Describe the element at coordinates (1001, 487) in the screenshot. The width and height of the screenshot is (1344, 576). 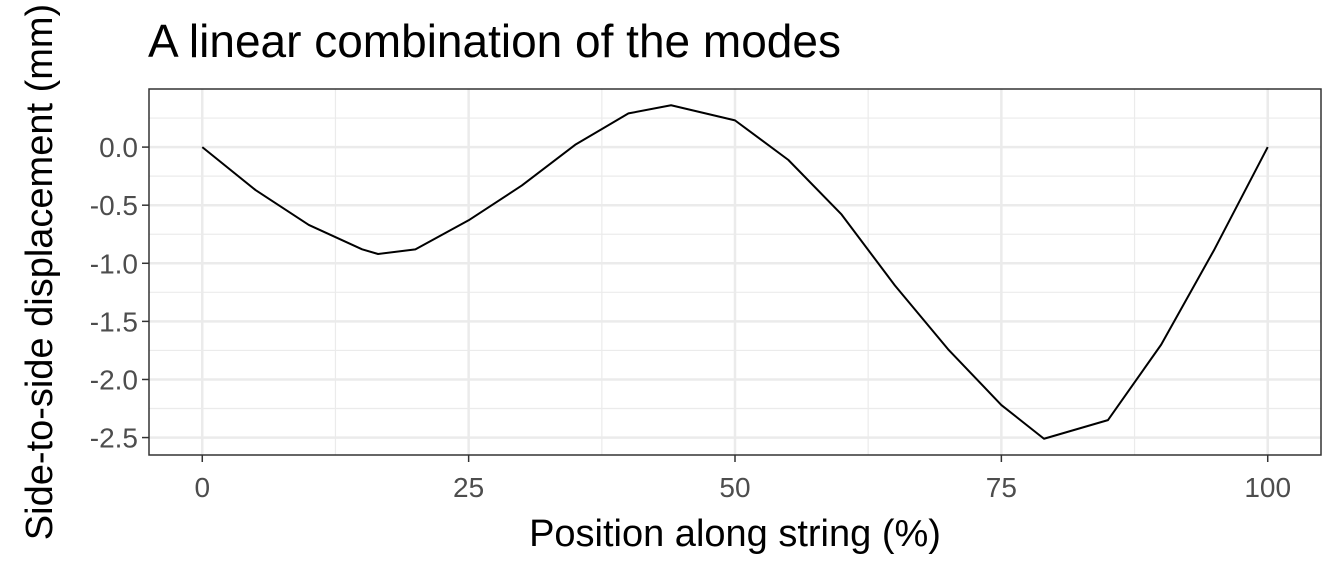
I see `x-tick-label: 75` at that location.